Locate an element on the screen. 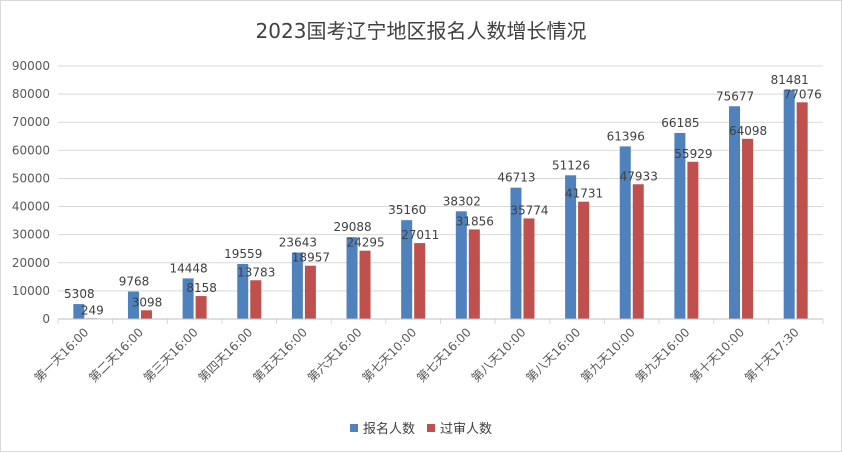 The image size is (842, 453). data-label: 35160 is located at coordinates (407, 210).